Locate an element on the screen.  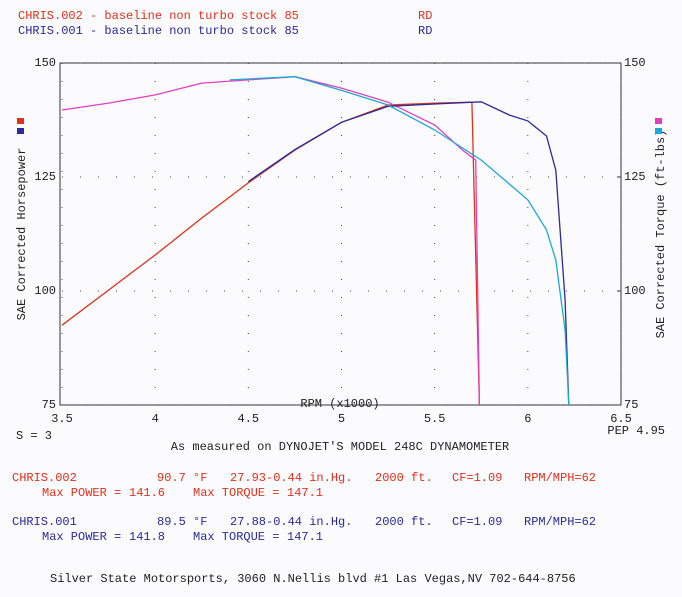
x-tick-label: 3.5 is located at coordinates (62, 419).